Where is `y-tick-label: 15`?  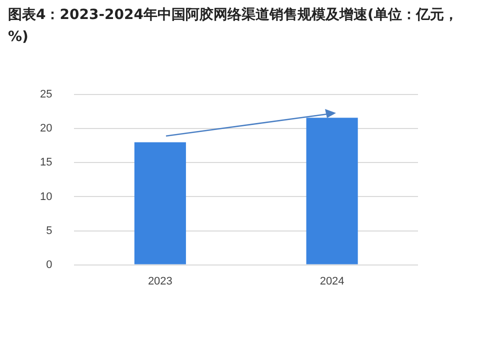
y-tick-label: 15 is located at coordinates (46, 162).